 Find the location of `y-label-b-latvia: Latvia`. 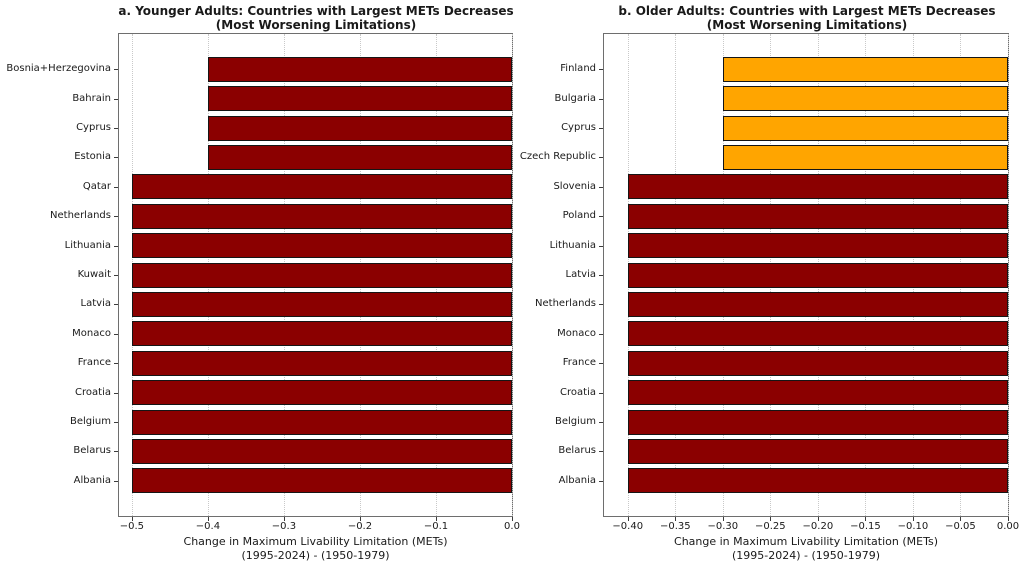

y-label-b-latvia: Latvia is located at coordinates (580, 274).